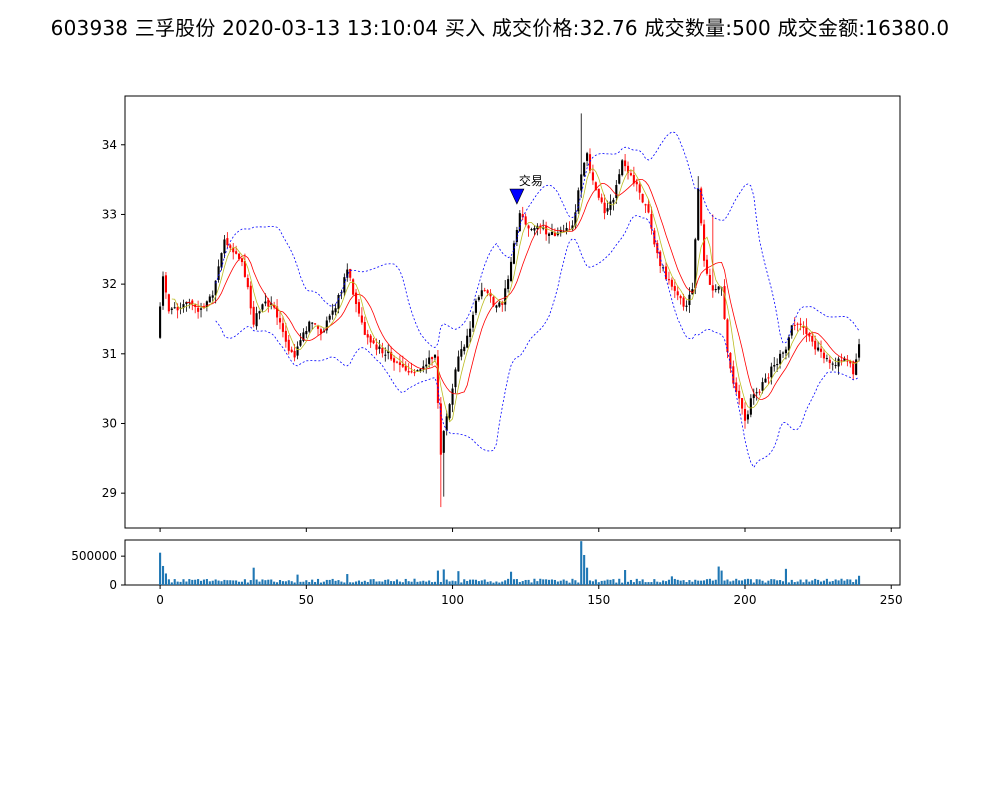 This screenshot has height=800, width=1000. Describe the element at coordinates (745, 600) in the screenshot. I see `volume-x-tick-label: 200` at that location.